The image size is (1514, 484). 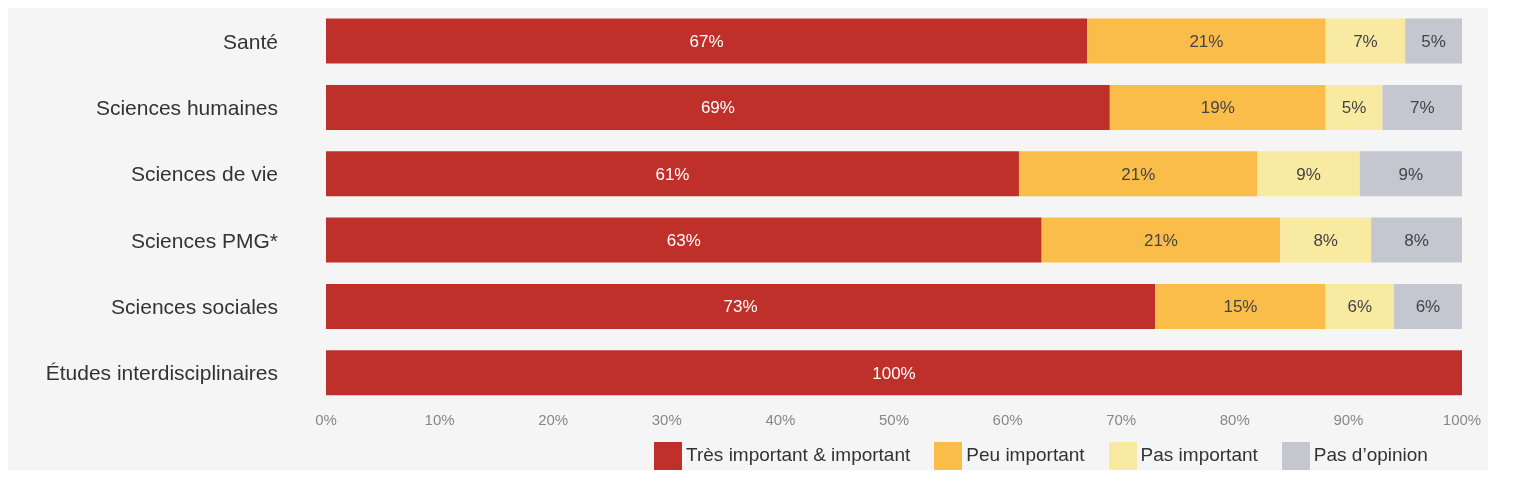 I want to click on data-label: 19%, so click(x=1217, y=108).